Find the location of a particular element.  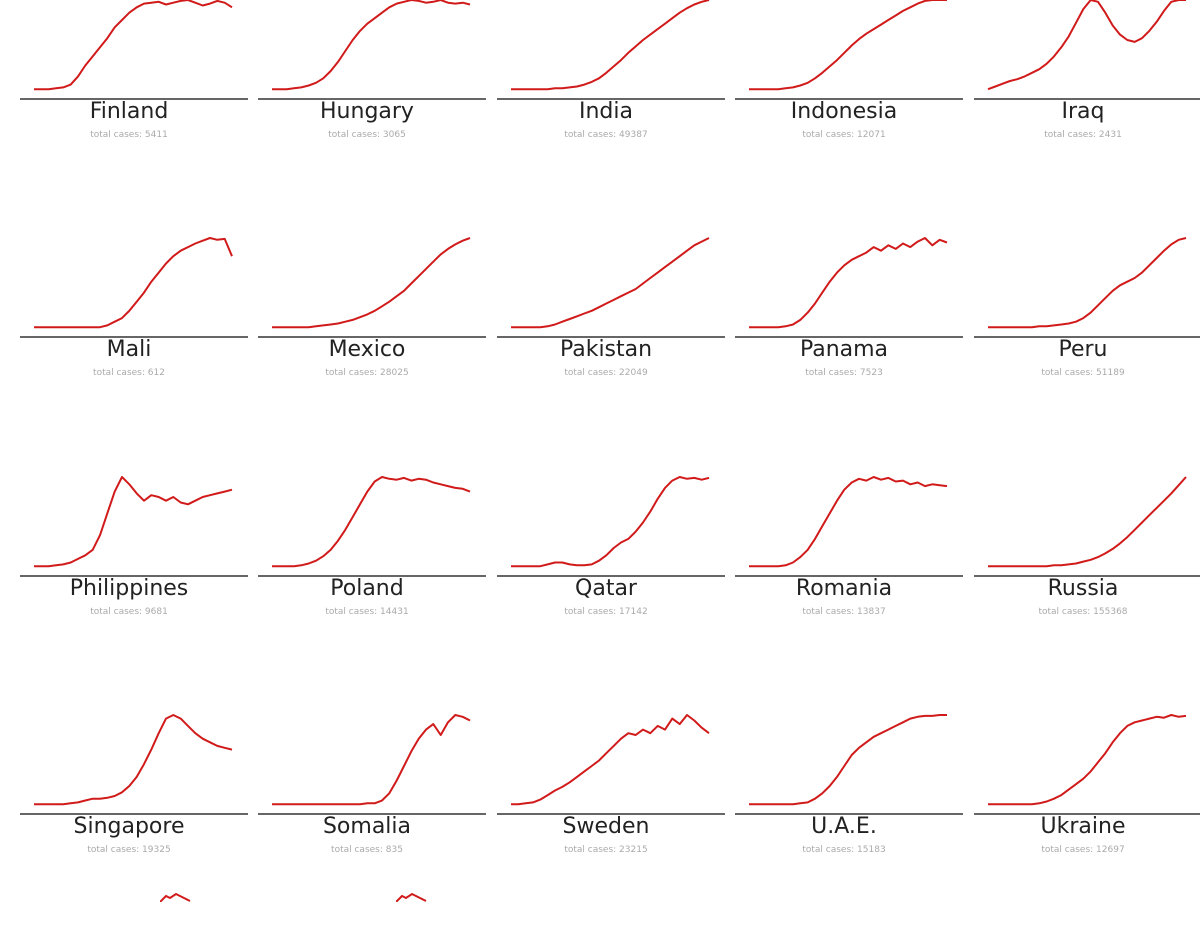

country-name: Ukraine is located at coordinates (1083, 826).